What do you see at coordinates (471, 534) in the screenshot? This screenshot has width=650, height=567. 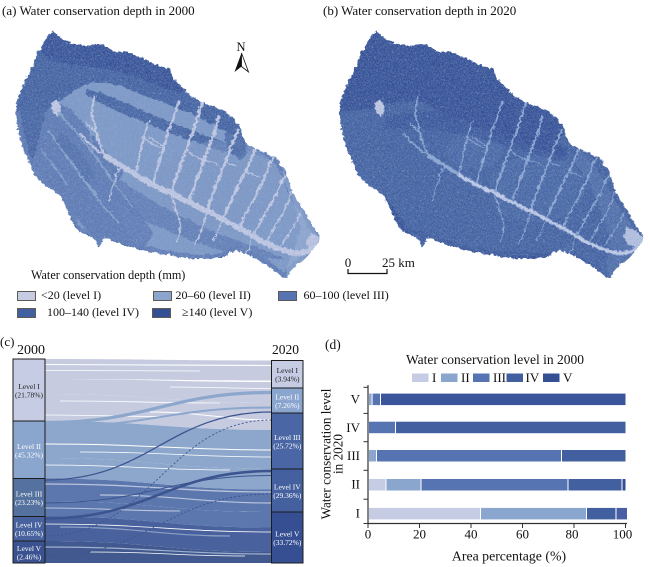 I see `svg-text: 40` at bounding box center [471, 534].